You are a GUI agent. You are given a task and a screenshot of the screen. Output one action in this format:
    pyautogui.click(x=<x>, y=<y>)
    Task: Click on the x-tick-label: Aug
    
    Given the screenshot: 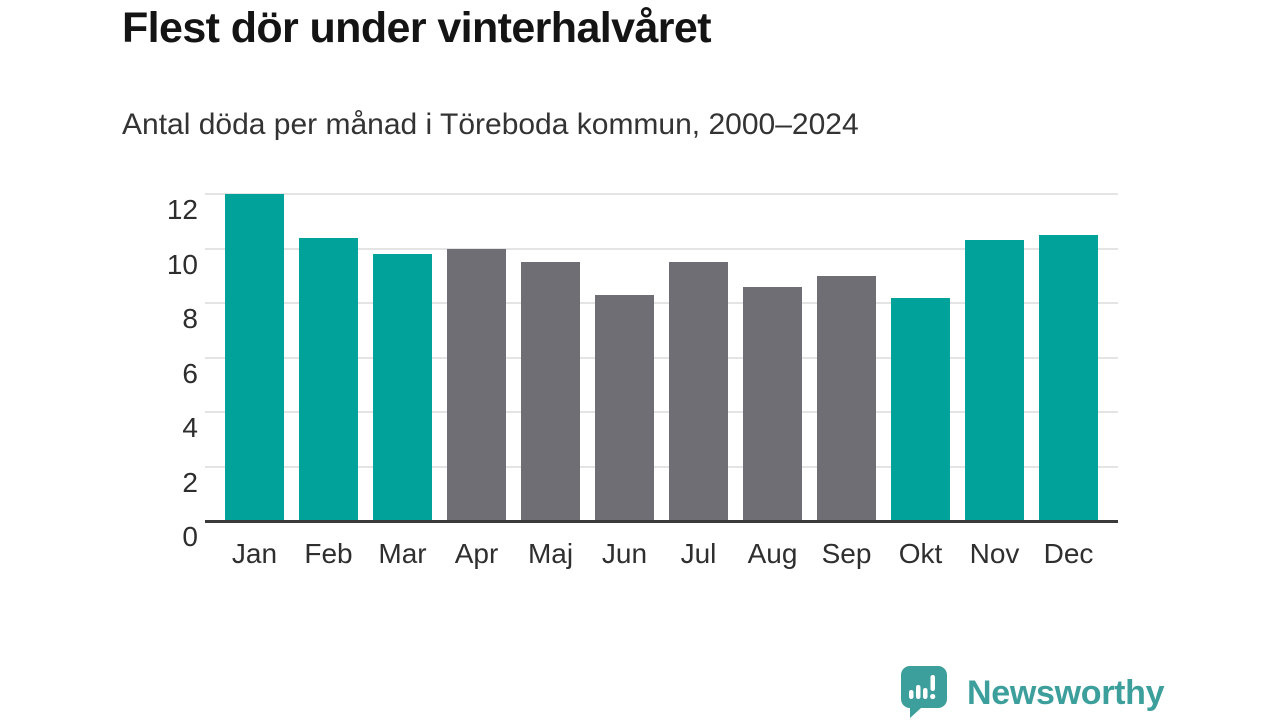 What is the action you would take?
    pyautogui.click(x=772, y=553)
    